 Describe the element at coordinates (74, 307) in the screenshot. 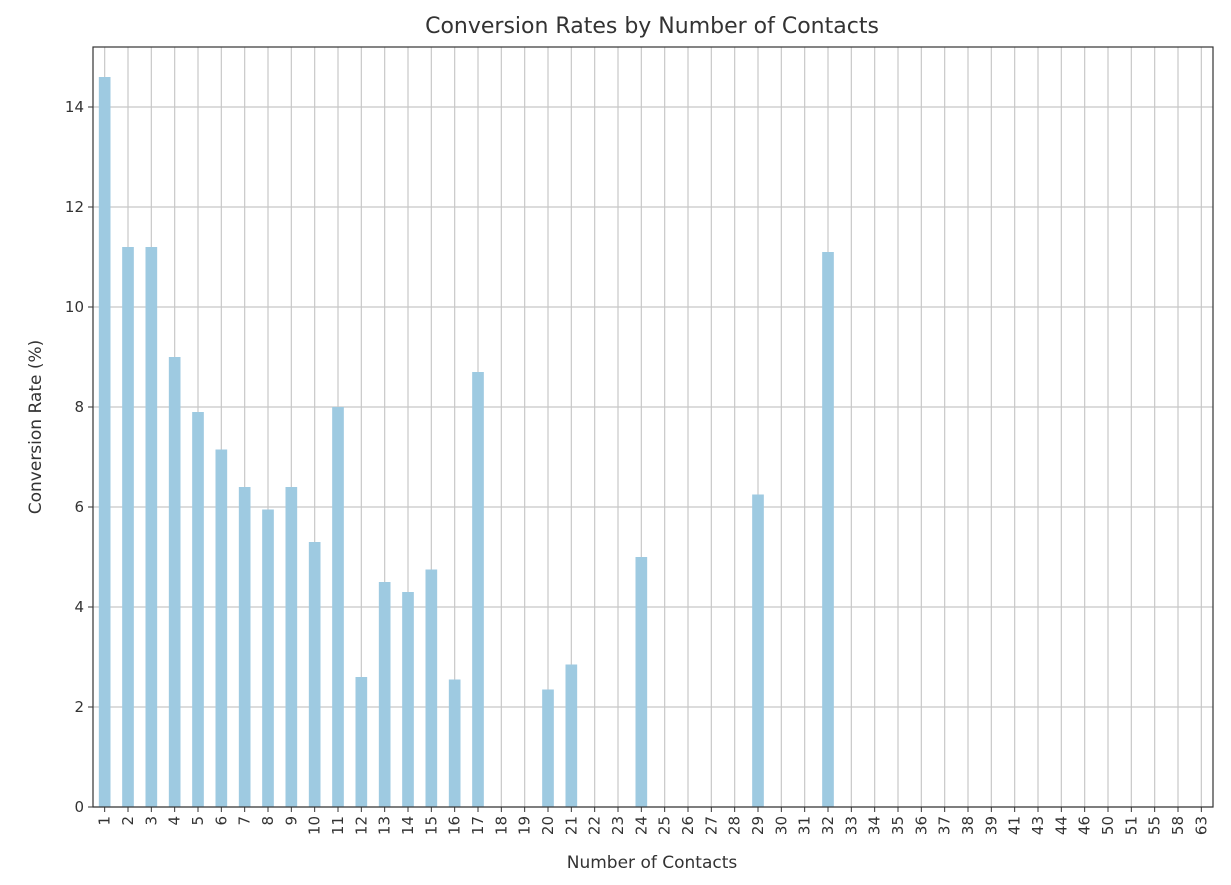

I see `y-tick-label: 10` at that location.